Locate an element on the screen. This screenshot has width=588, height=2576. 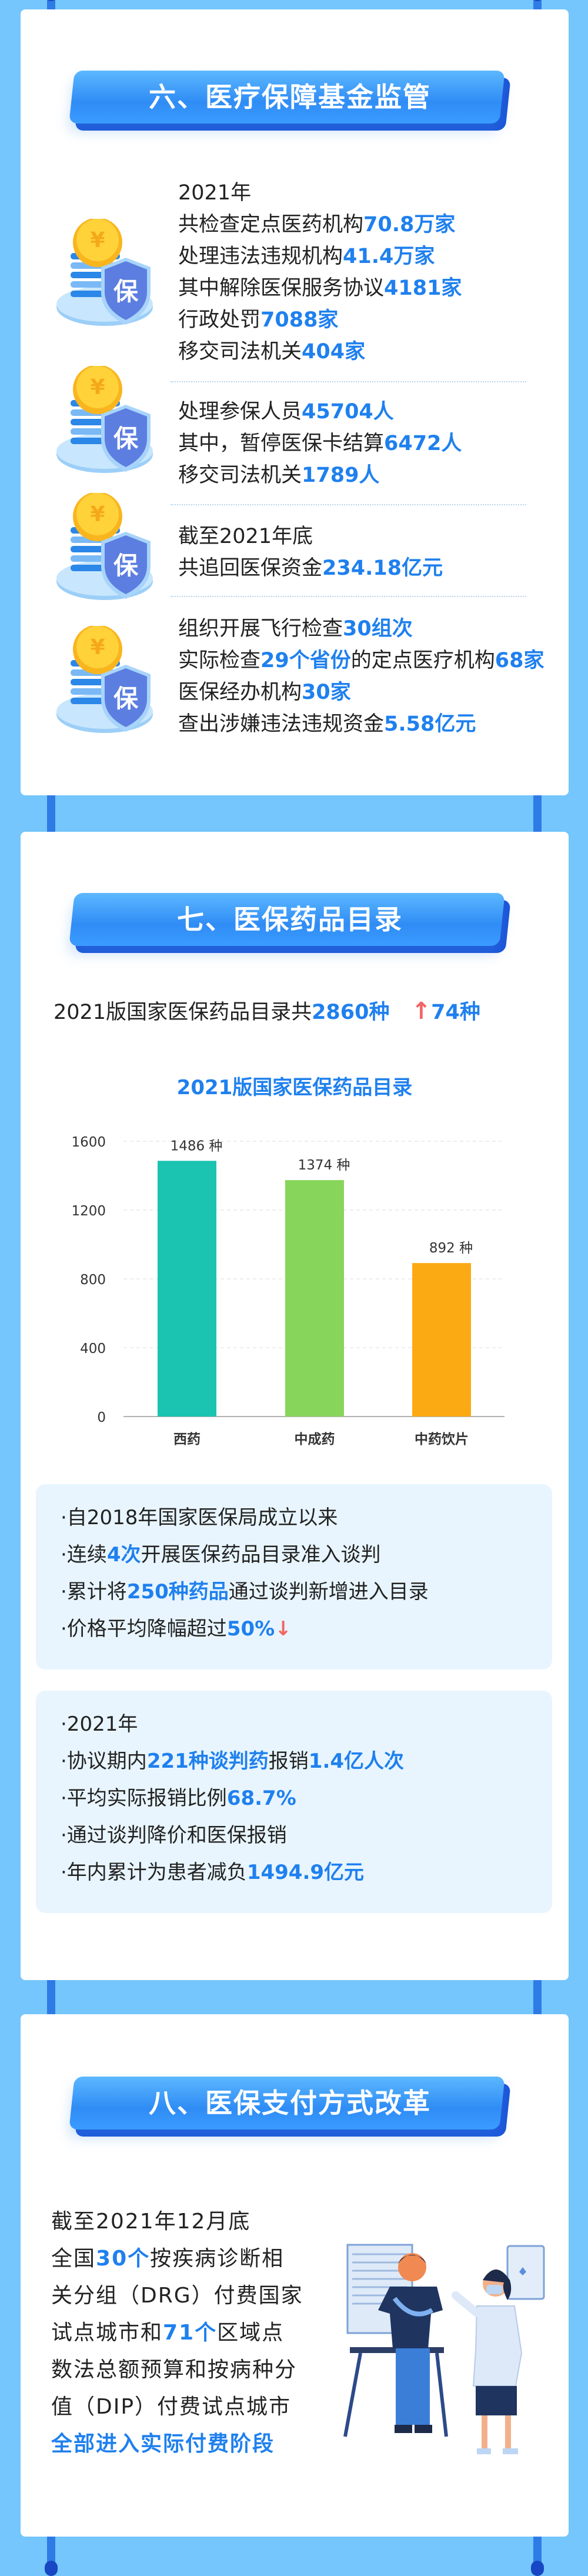
text-line: 处理违法违规机构41.4万家 is located at coordinates (306, 256).